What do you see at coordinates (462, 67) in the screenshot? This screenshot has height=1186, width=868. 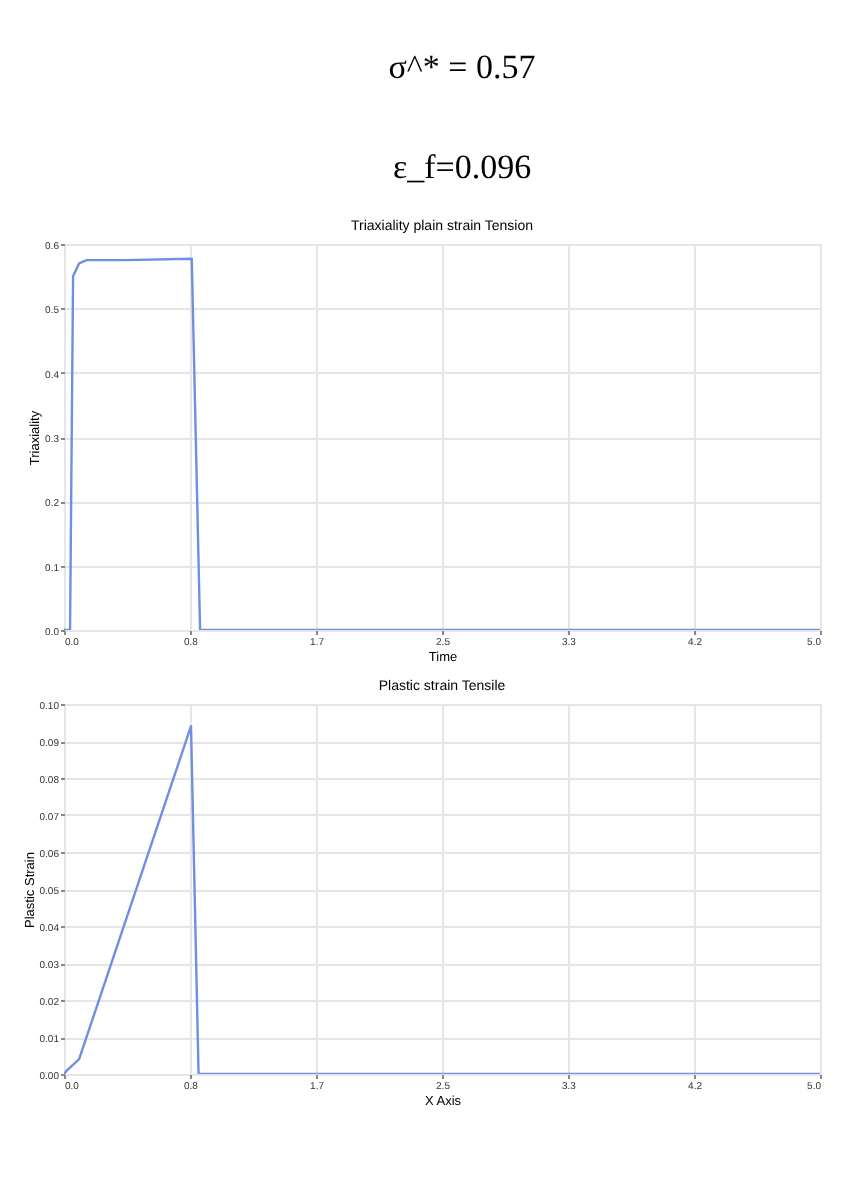 I see `text: σ^* = 0.57` at bounding box center [462, 67].